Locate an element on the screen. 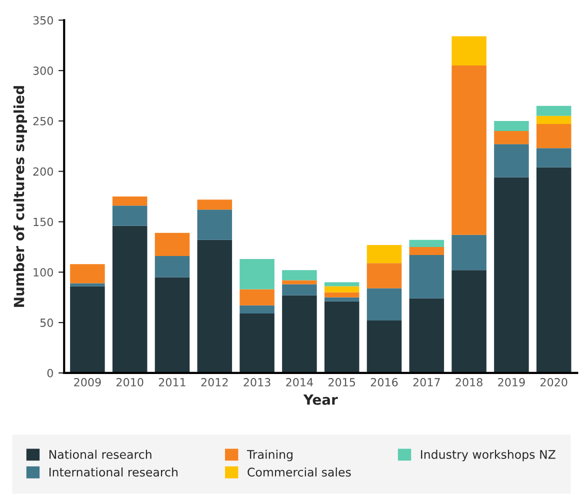  x-tick-label: 2013 is located at coordinates (257, 382).